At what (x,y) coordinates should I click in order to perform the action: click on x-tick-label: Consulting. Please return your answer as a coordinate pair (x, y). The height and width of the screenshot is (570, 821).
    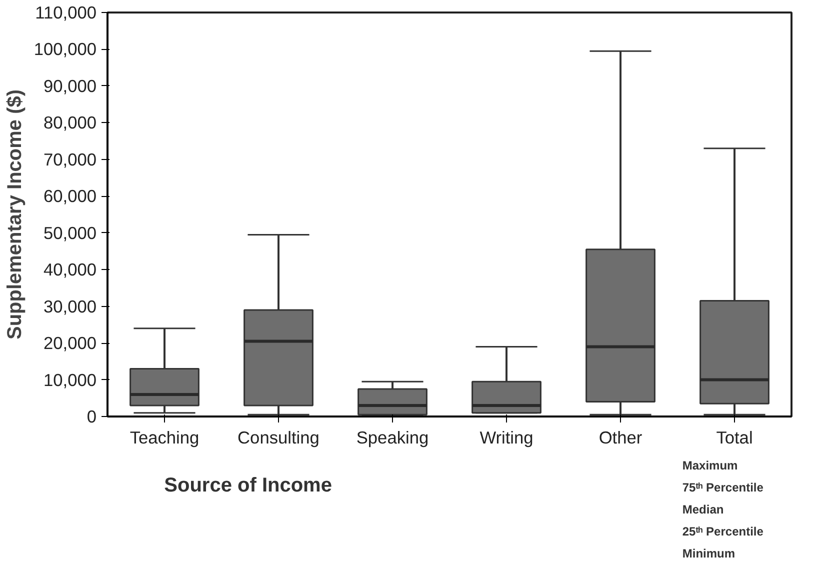
    Looking at the image, I should click on (279, 438).